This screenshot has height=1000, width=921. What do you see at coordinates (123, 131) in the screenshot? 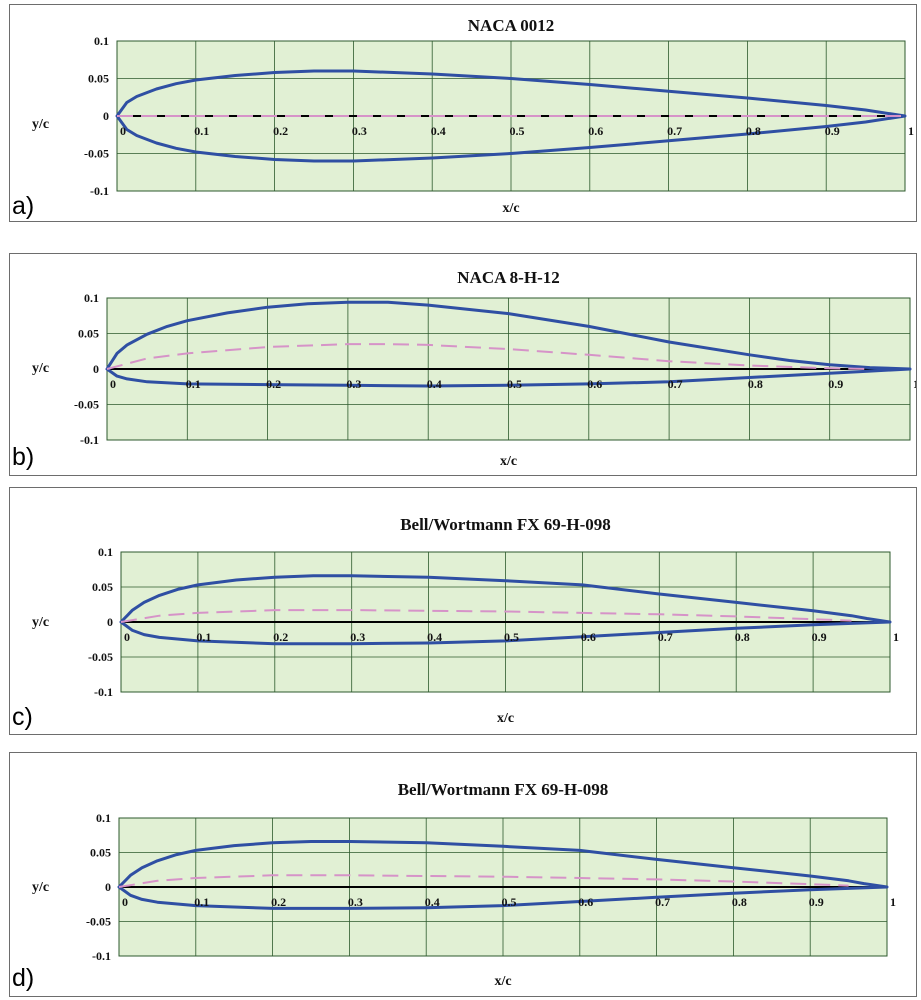
I see `chart-a-x-tick-label: 0` at bounding box center [123, 131].